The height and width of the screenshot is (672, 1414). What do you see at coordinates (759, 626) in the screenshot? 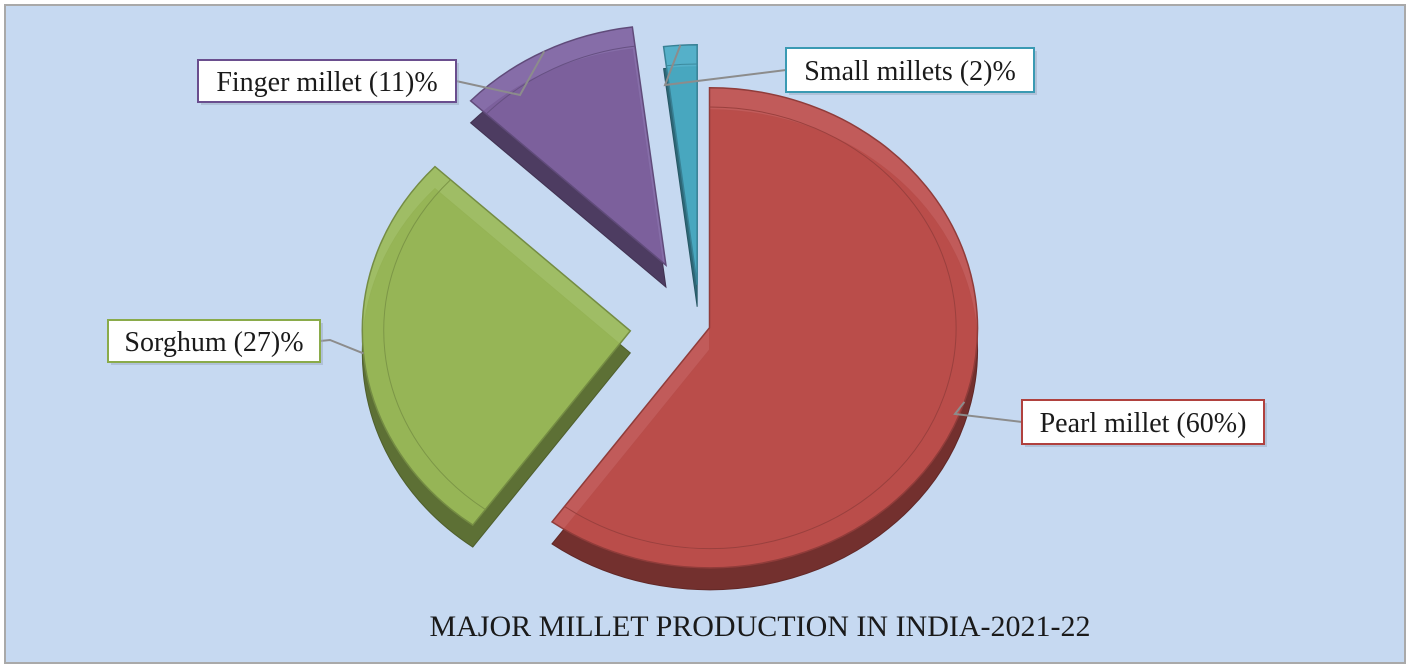
I see `chart-title: MAJOR MILLET PRODUCTION IN INDIA-2021-22` at bounding box center [759, 626].